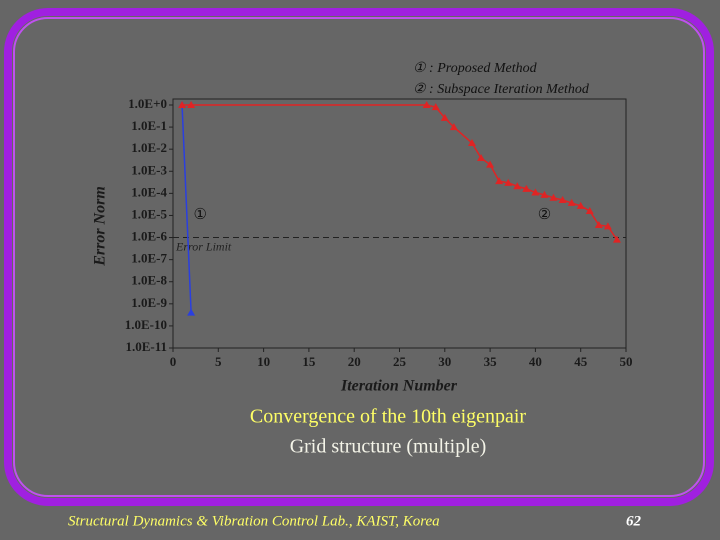  What do you see at coordinates (354, 361) in the screenshot?
I see `x-tick-label: 20` at bounding box center [354, 361].